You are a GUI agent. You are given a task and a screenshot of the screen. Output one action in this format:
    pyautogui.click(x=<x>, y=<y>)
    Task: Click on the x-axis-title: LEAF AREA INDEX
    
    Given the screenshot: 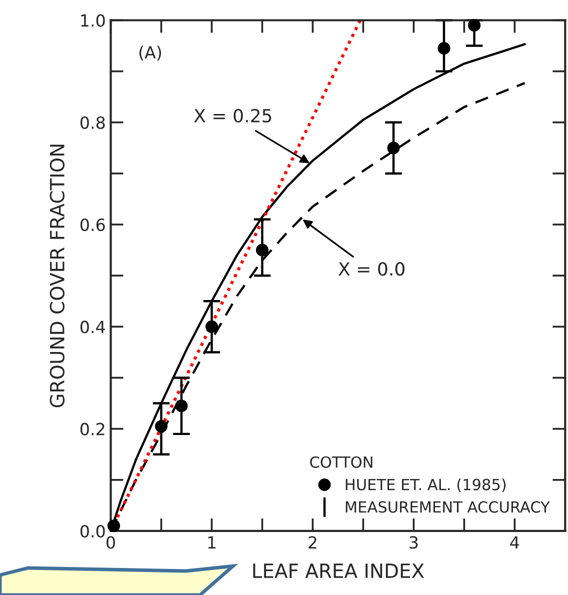 What is the action you would take?
    pyautogui.click(x=338, y=571)
    